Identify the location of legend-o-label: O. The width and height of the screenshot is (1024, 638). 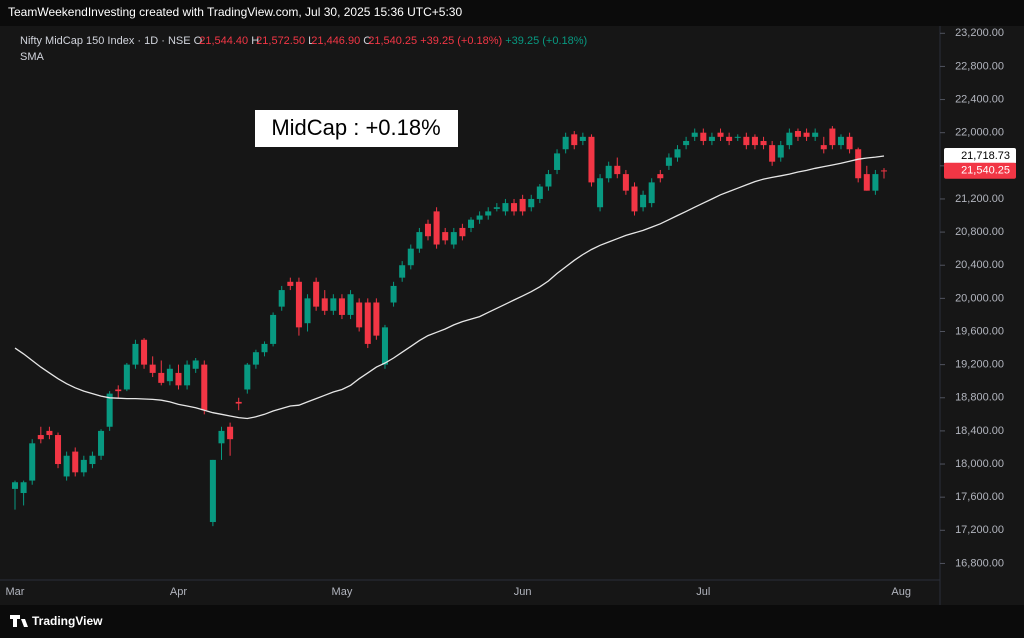
(198, 41).